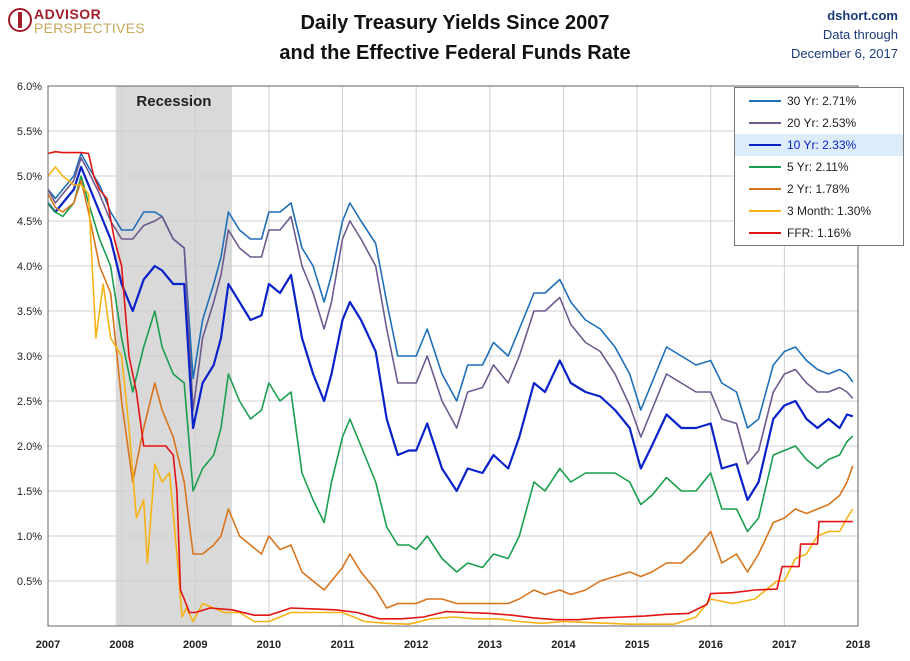 Image resolution: width=910 pixels, height=661 pixels. What do you see at coordinates (29, 222) in the screenshot?
I see `y-tick-label: 4.5%` at bounding box center [29, 222].